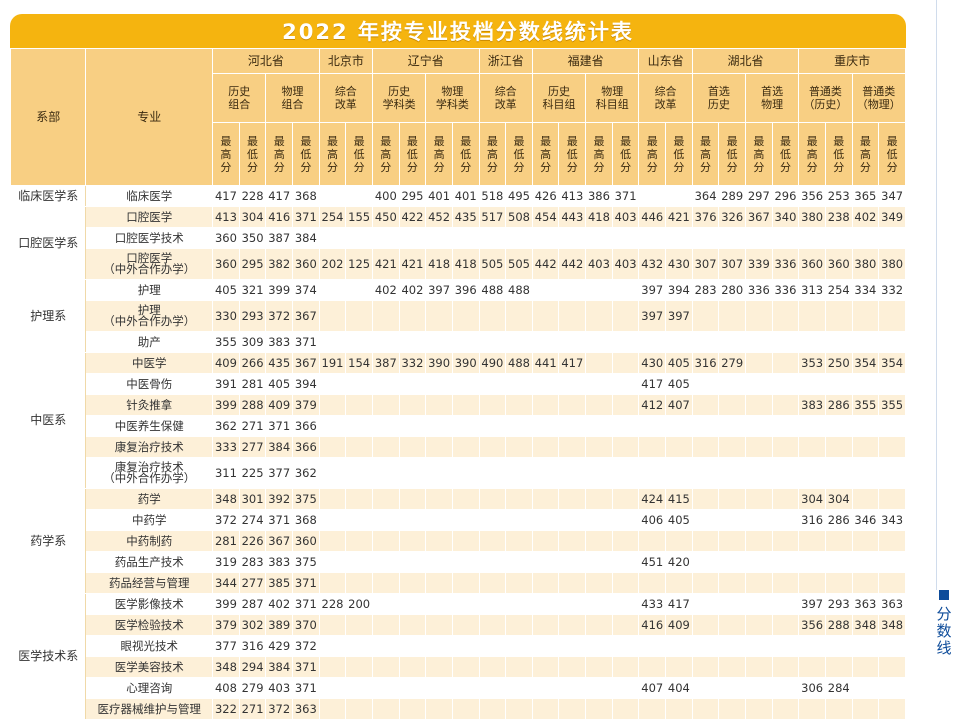 This screenshot has height=720, width=967. Describe the element at coordinates (944, 635) in the screenshot. I see `section-side-tab: 分数线` at that location.